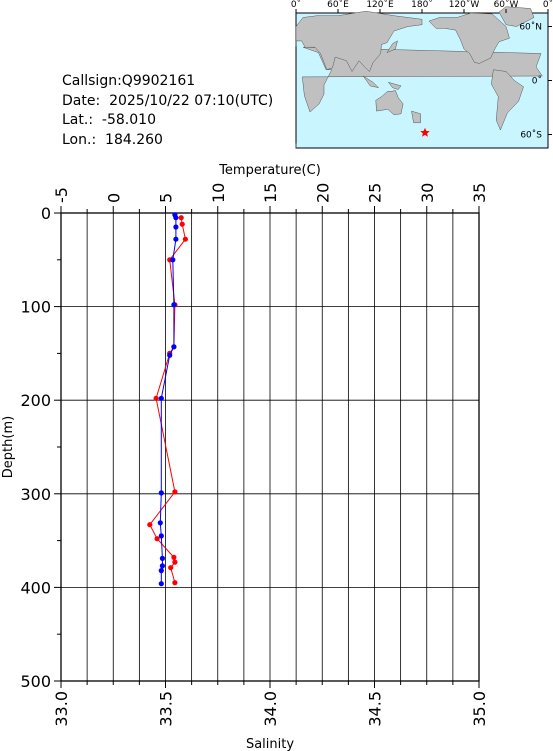  What do you see at coordinates (479, 709) in the screenshot?
I see `salinity-tick-label: 35.0` at bounding box center [479, 709].